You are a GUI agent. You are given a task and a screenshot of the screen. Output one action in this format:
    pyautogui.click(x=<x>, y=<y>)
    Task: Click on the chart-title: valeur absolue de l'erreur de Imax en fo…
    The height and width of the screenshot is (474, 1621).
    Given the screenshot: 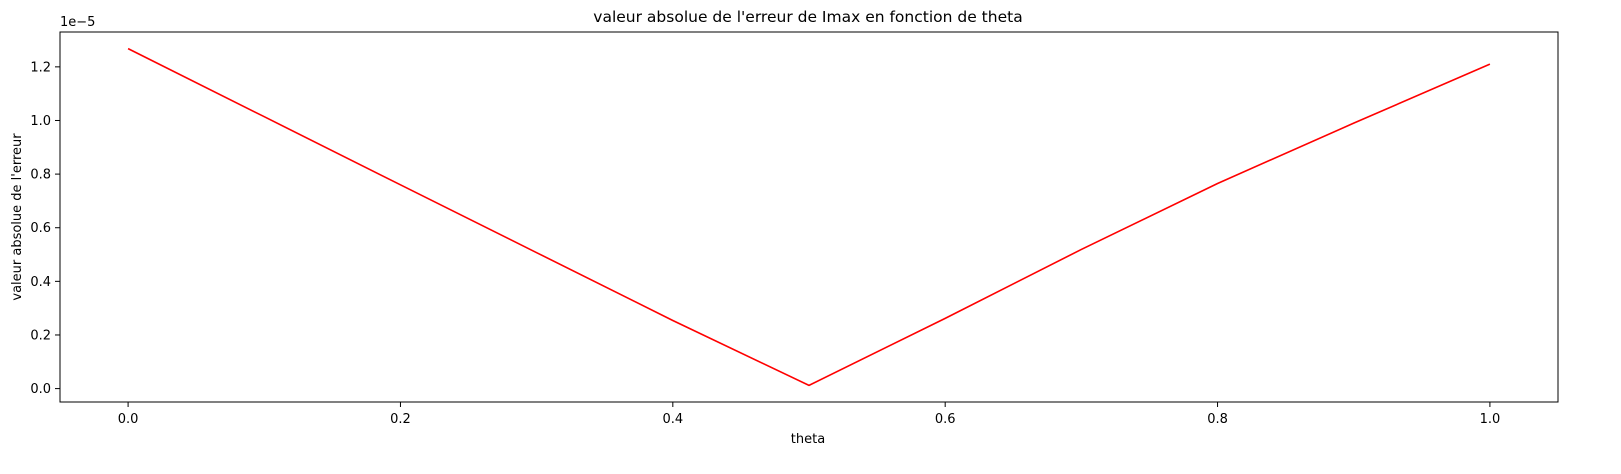 What is the action you would take?
    pyautogui.click(x=807, y=17)
    